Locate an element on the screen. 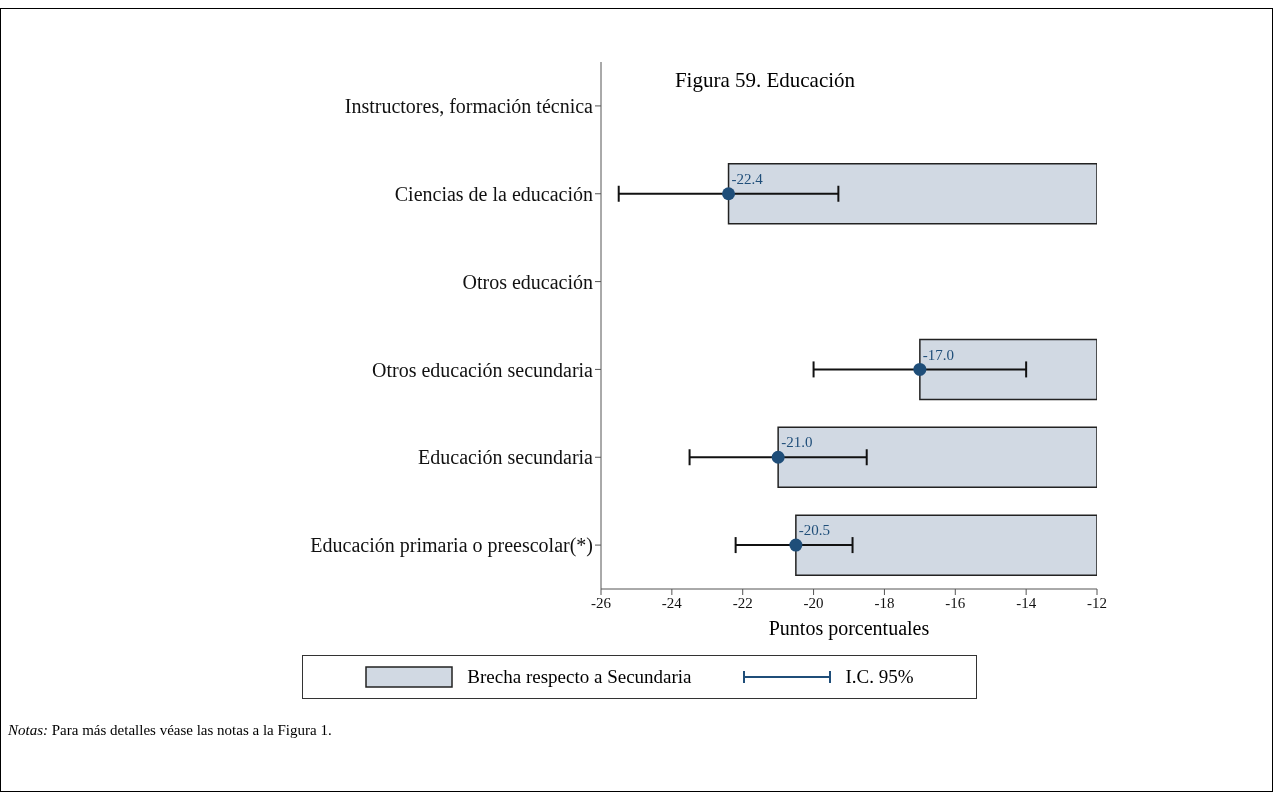  x-tick-label: -16 is located at coordinates (955, 602).